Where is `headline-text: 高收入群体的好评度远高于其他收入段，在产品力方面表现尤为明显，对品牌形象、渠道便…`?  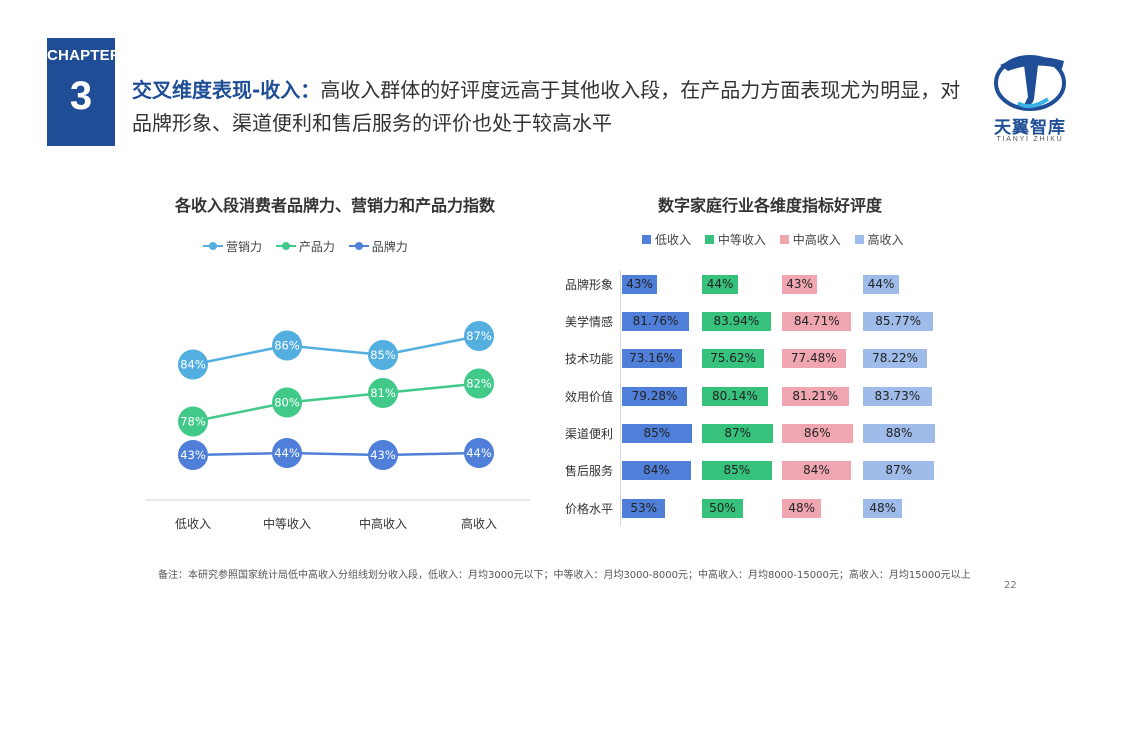 headline-text: 高收入群体的好评度远高于其他收入段，在产品力方面表现尤为明显，对品牌形象、渠道便… is located at coordinates (546, 106).